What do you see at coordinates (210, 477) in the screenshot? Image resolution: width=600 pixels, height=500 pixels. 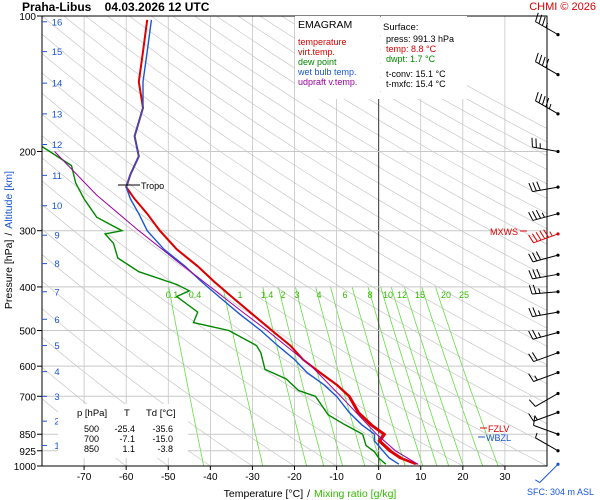 I see `x-tick-label: -40` at bounding box center [210, 477].